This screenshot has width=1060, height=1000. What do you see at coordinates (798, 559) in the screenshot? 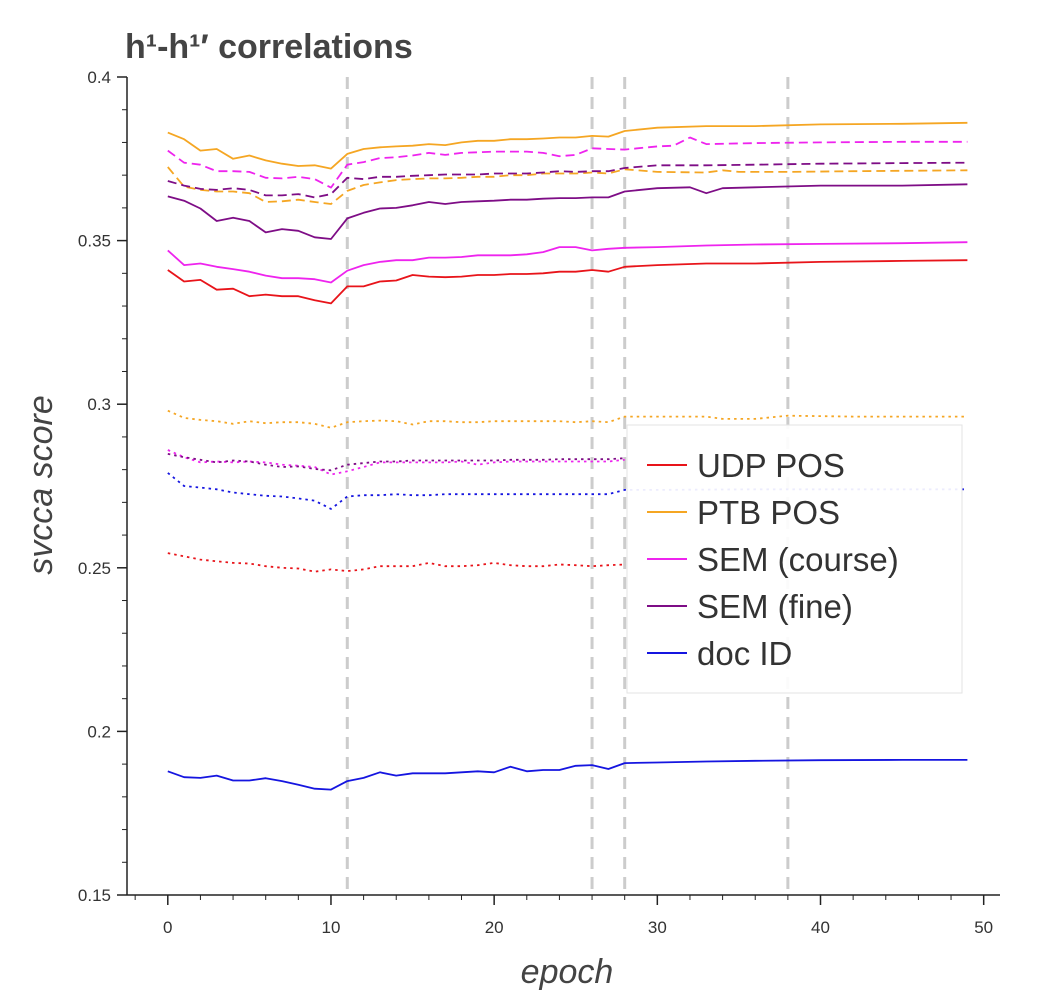
I see `legend-label-2: SEM (course)` at bounding box center [798, 559].